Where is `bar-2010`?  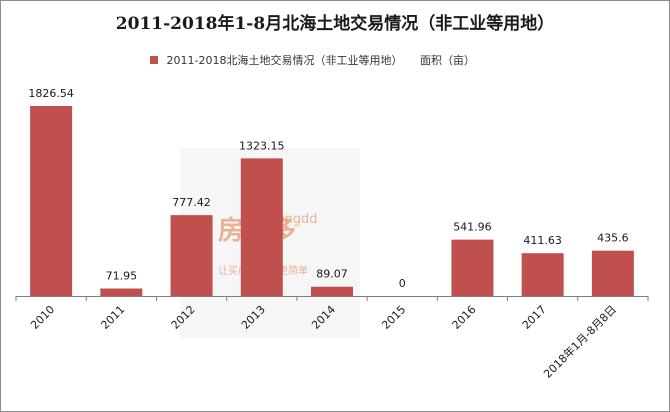
bar-2010 is located at coordinates (51, 201).